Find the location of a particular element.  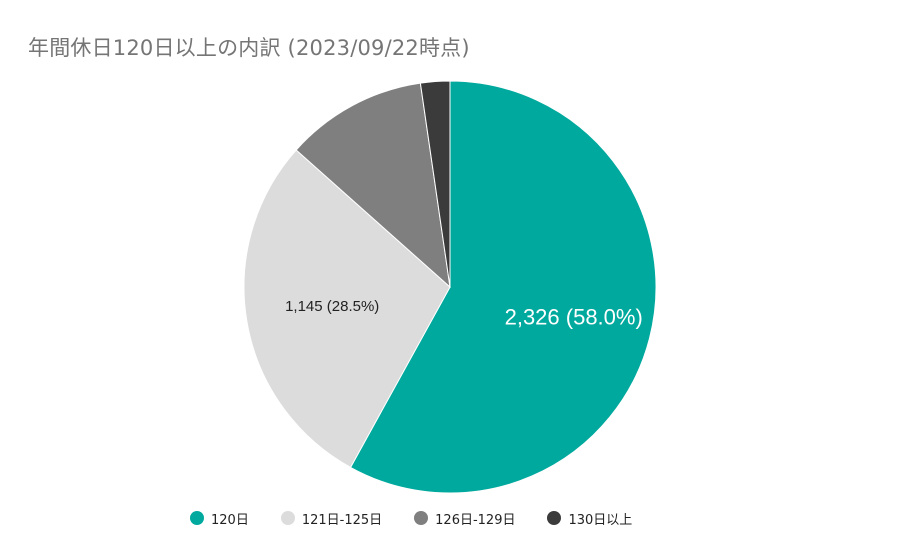

legend-item-1: 120日 is located at coordinates (219, 518).